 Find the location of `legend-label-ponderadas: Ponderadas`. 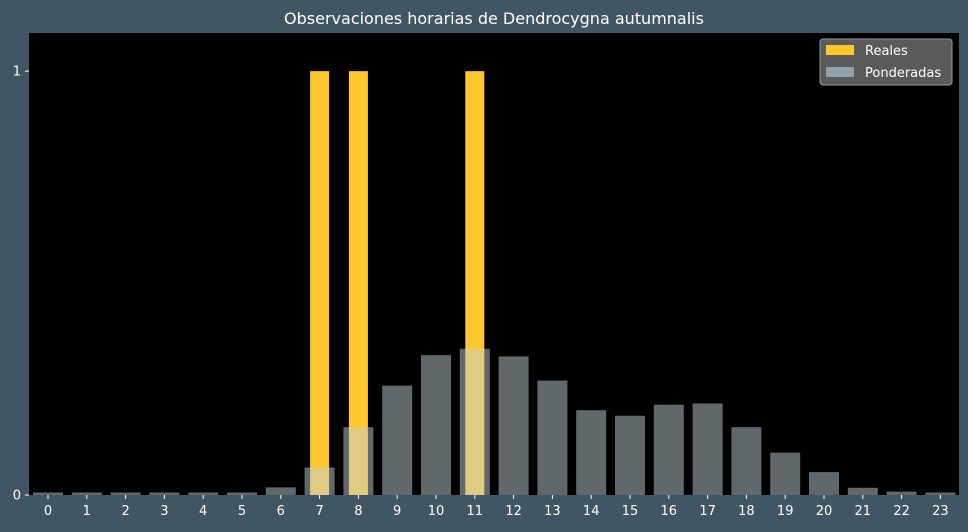

legend-label-ponderadas: Ponderadas is located at coordinates (903, 73).